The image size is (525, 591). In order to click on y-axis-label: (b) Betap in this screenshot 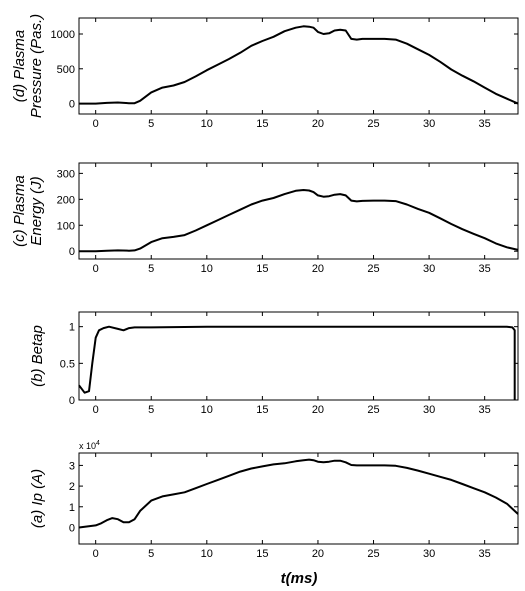, I will do `click(37, 356)`.